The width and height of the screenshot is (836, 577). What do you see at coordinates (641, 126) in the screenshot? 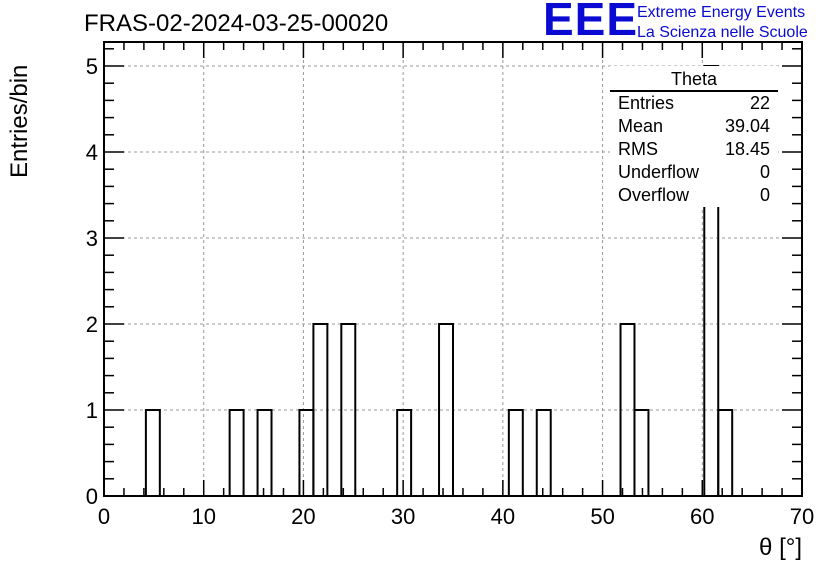
I see `stats-label: Mean` at bounding box center [641, 126].